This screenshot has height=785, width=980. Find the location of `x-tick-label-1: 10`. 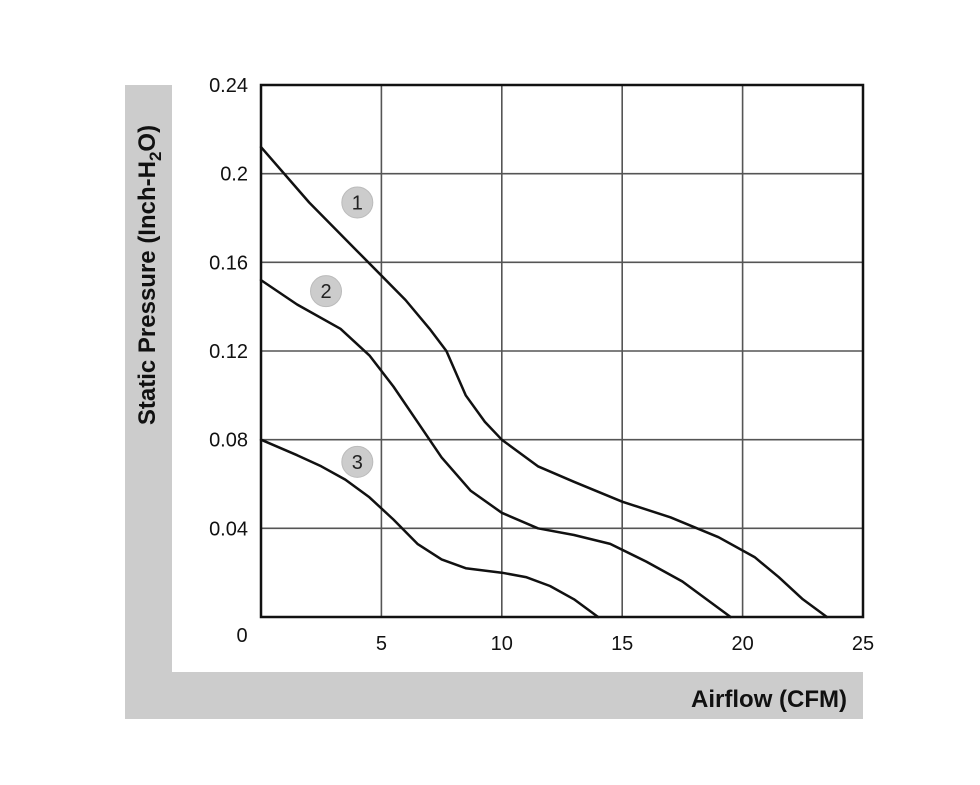

x-tick-label-1: 10 is located at coordinates (502, 644).